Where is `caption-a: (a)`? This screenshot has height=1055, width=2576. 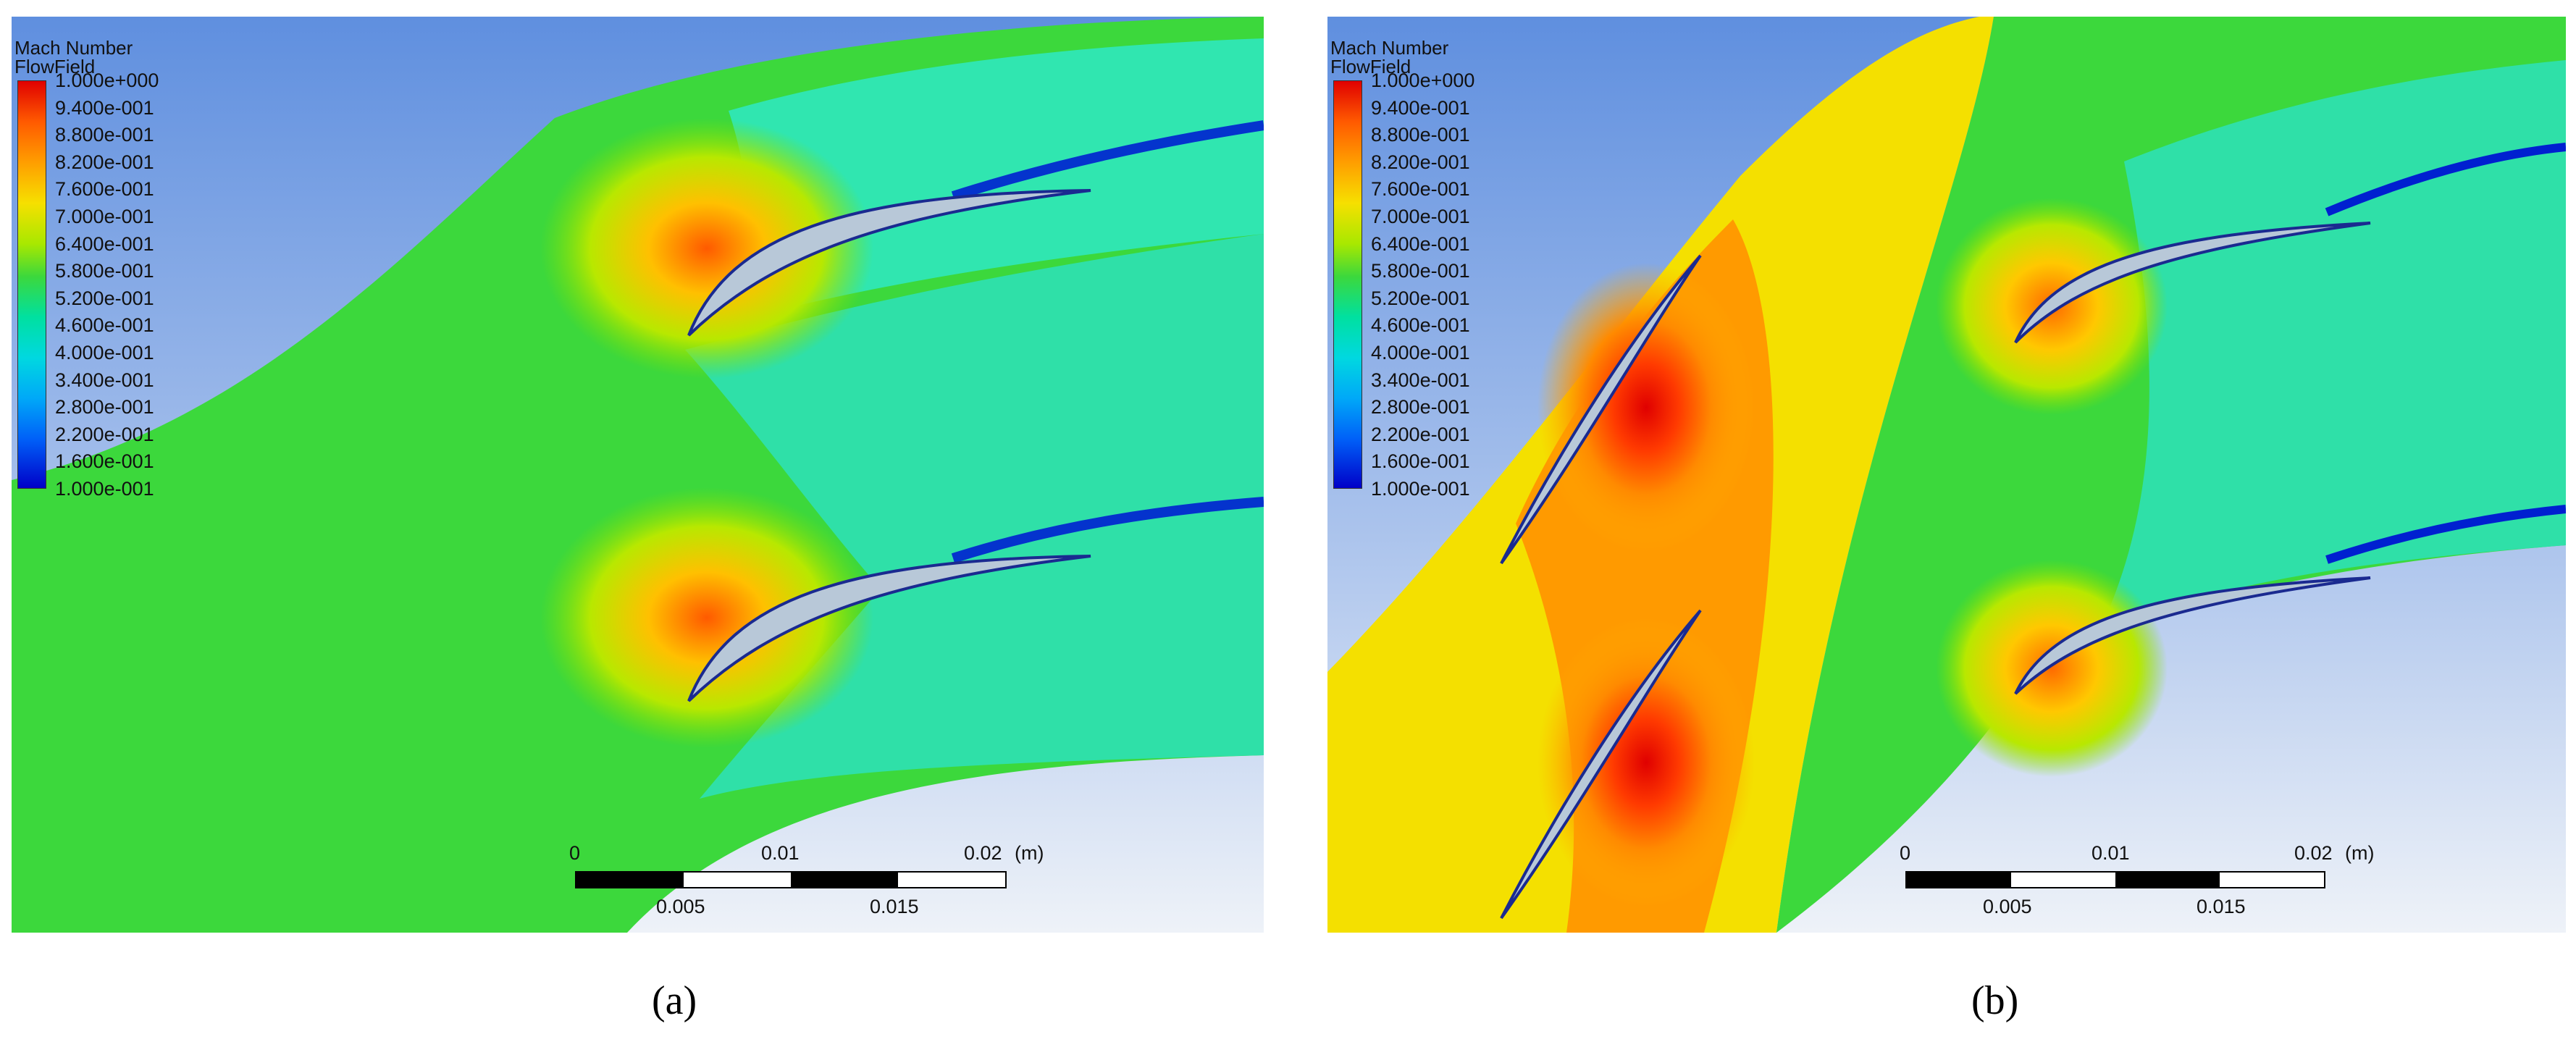
caption-a: (a) is located at coordinates (674, 1000).